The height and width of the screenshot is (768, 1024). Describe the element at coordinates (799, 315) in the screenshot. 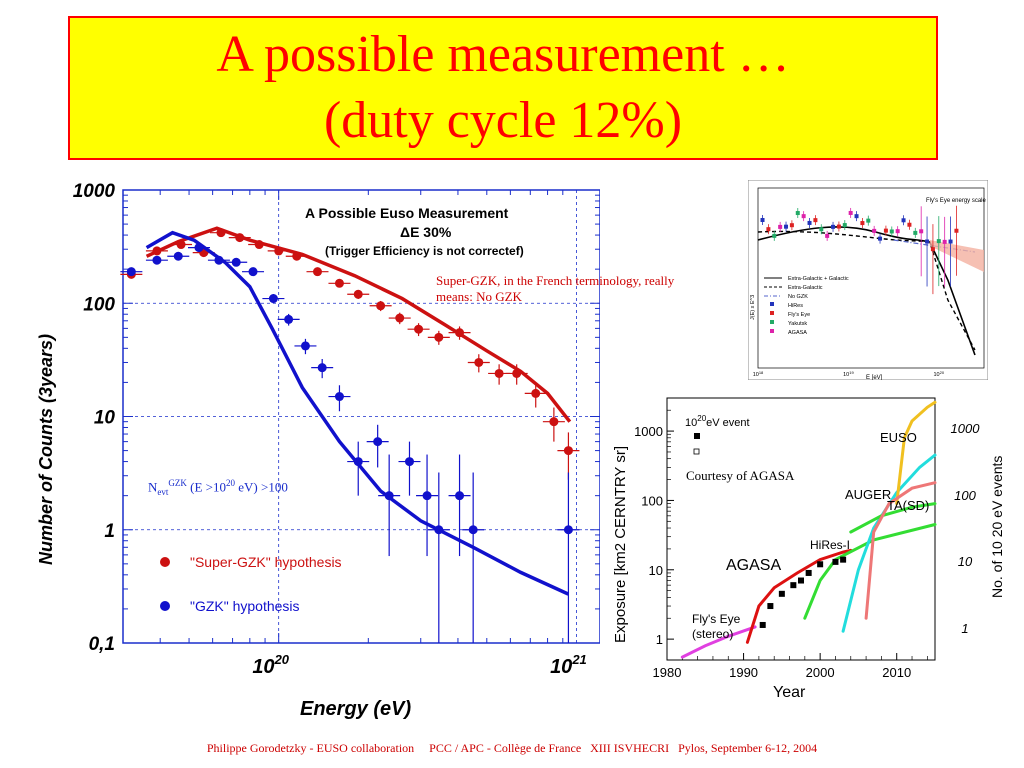

I see `small-legend-label: Fly's Eye` at that location.